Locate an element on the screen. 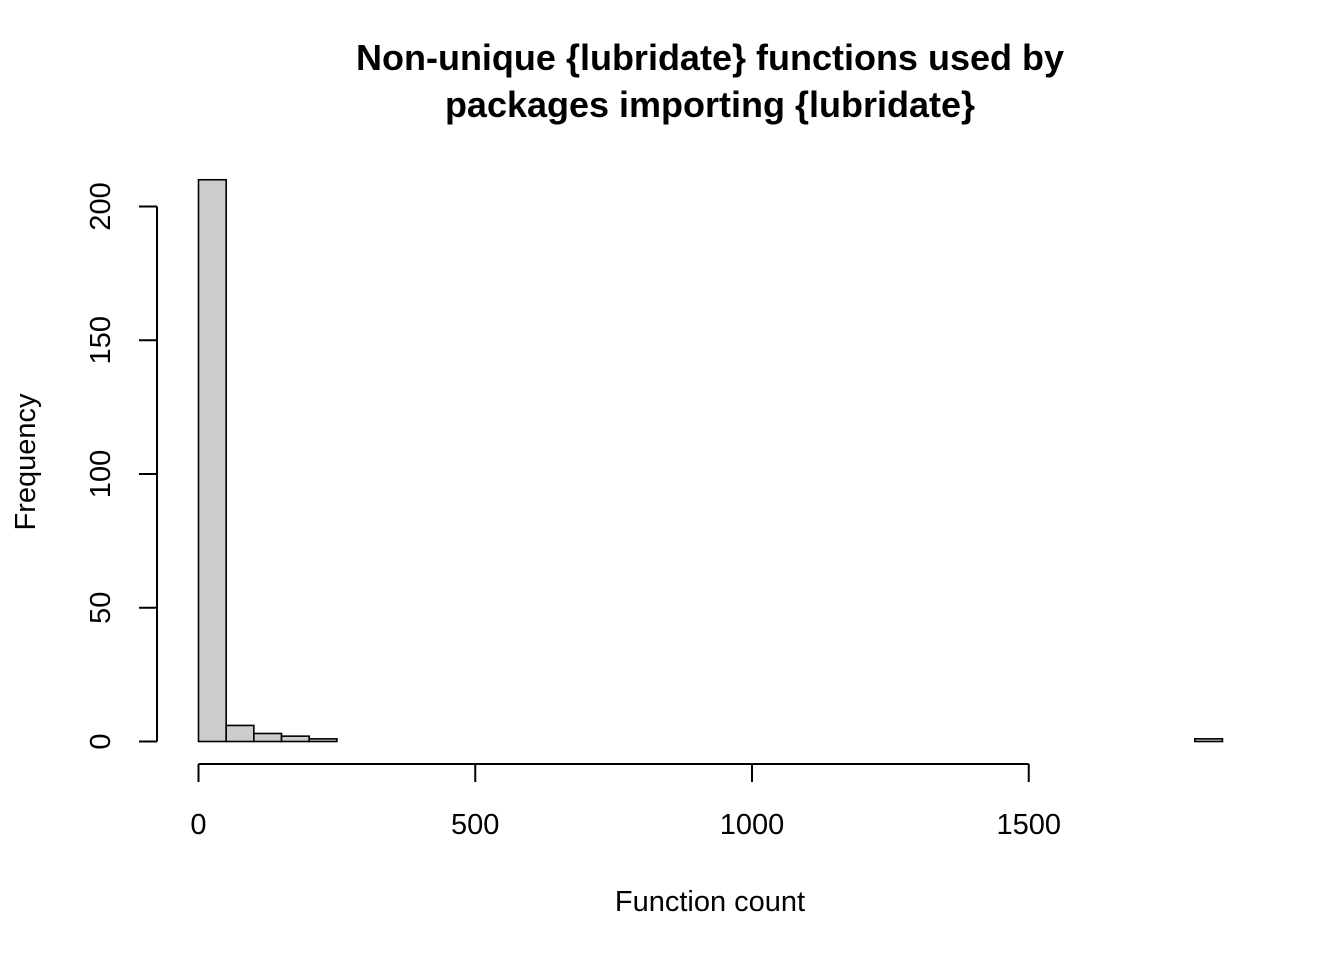  y-tick-label: 50 is located at coordinates (101, 608).